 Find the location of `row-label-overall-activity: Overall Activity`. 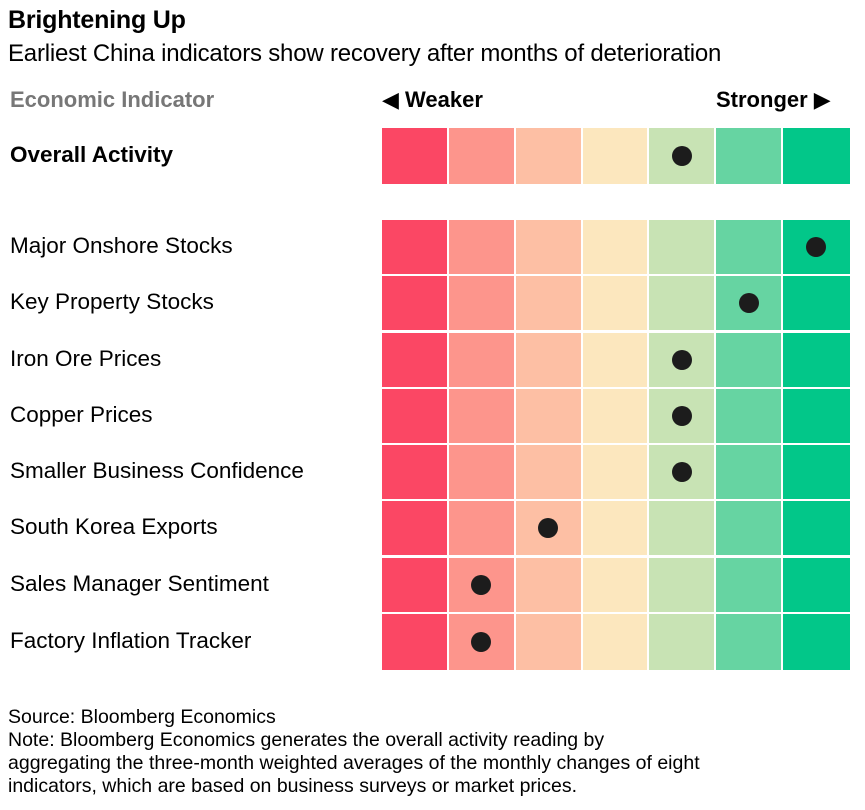

row-label-overall-activity: Overall Activity is located at coordinates (91, 154).